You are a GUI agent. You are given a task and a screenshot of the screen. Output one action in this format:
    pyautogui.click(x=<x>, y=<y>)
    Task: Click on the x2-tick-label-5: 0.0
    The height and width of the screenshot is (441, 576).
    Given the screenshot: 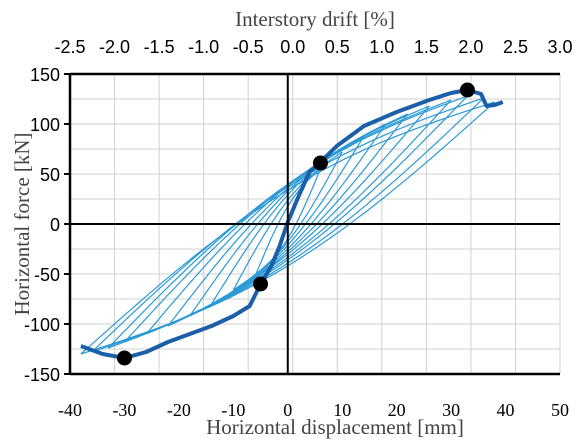 What is the action you would take?
    pyautogui.click(x=292, y=47)
    